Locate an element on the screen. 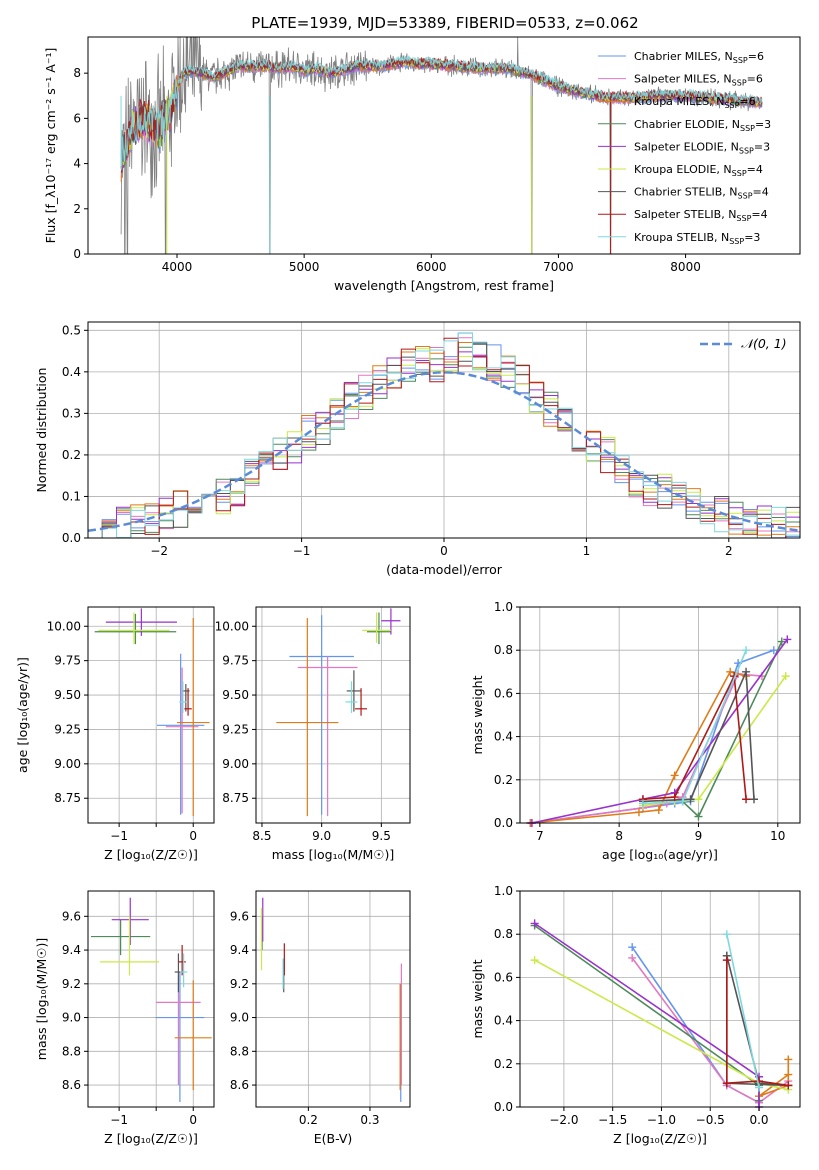 This screenshot has width=819, height=1170. legend-label: Chabrier STELIB, NSSP=4 is located at coordinates (701, 193).